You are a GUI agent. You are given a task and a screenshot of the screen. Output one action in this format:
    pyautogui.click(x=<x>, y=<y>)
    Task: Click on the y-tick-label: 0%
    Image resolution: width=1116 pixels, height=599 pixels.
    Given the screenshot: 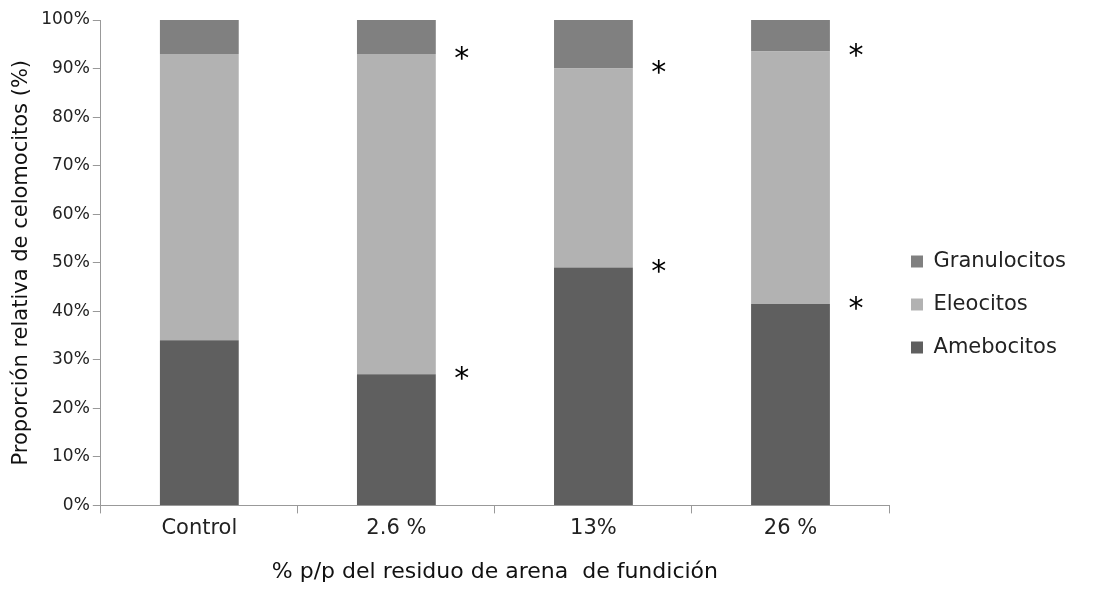 What is the action you would take?
    pyautogui.click(x=76, y=503)
    